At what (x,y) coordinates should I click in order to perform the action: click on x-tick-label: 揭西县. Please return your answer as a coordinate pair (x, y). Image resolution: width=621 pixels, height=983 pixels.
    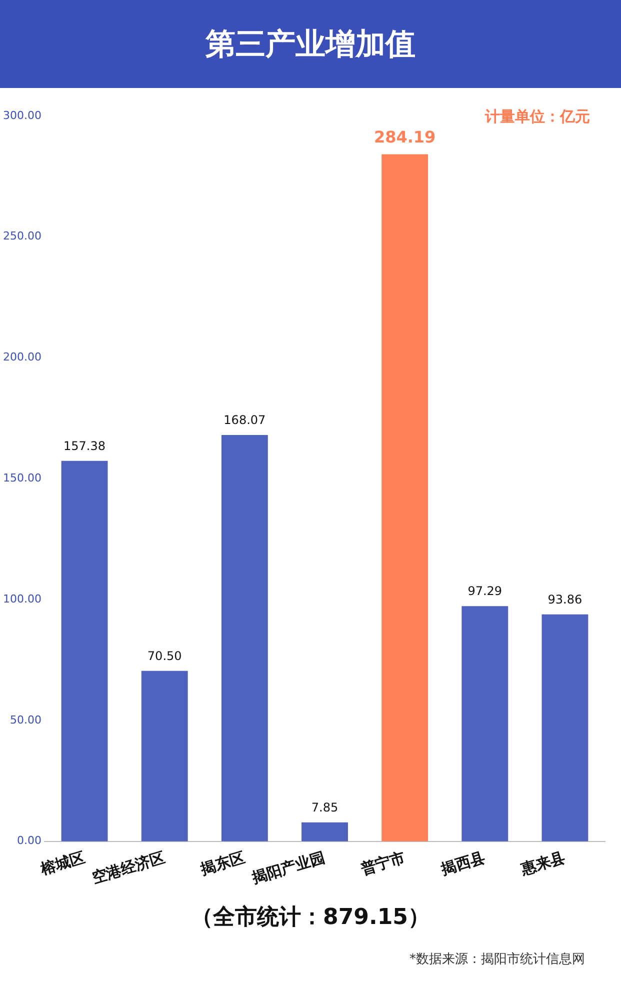
    Looking at the image, I should click on (463, 863).